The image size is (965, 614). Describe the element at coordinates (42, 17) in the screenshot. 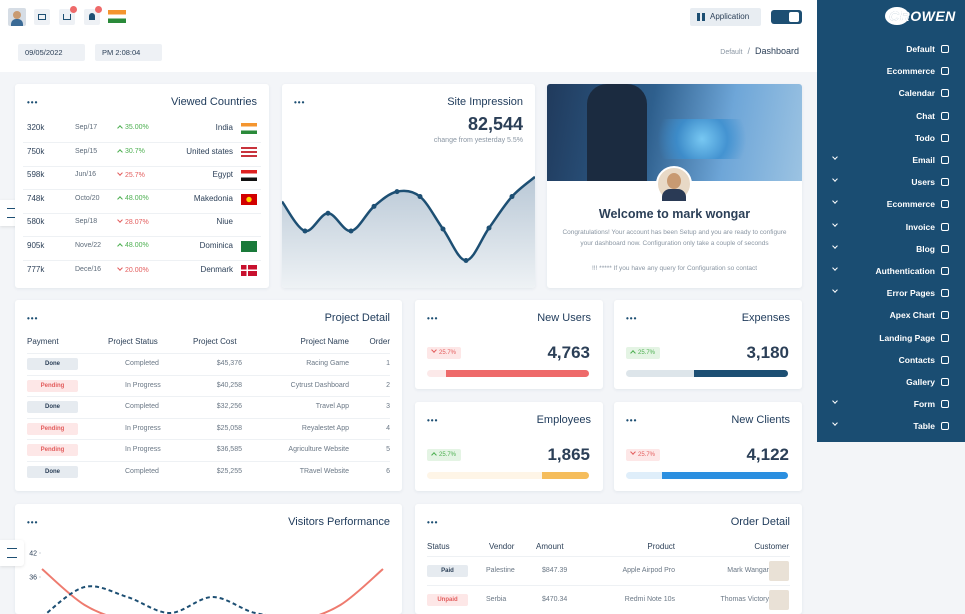

I see `screen-icon` at that location.